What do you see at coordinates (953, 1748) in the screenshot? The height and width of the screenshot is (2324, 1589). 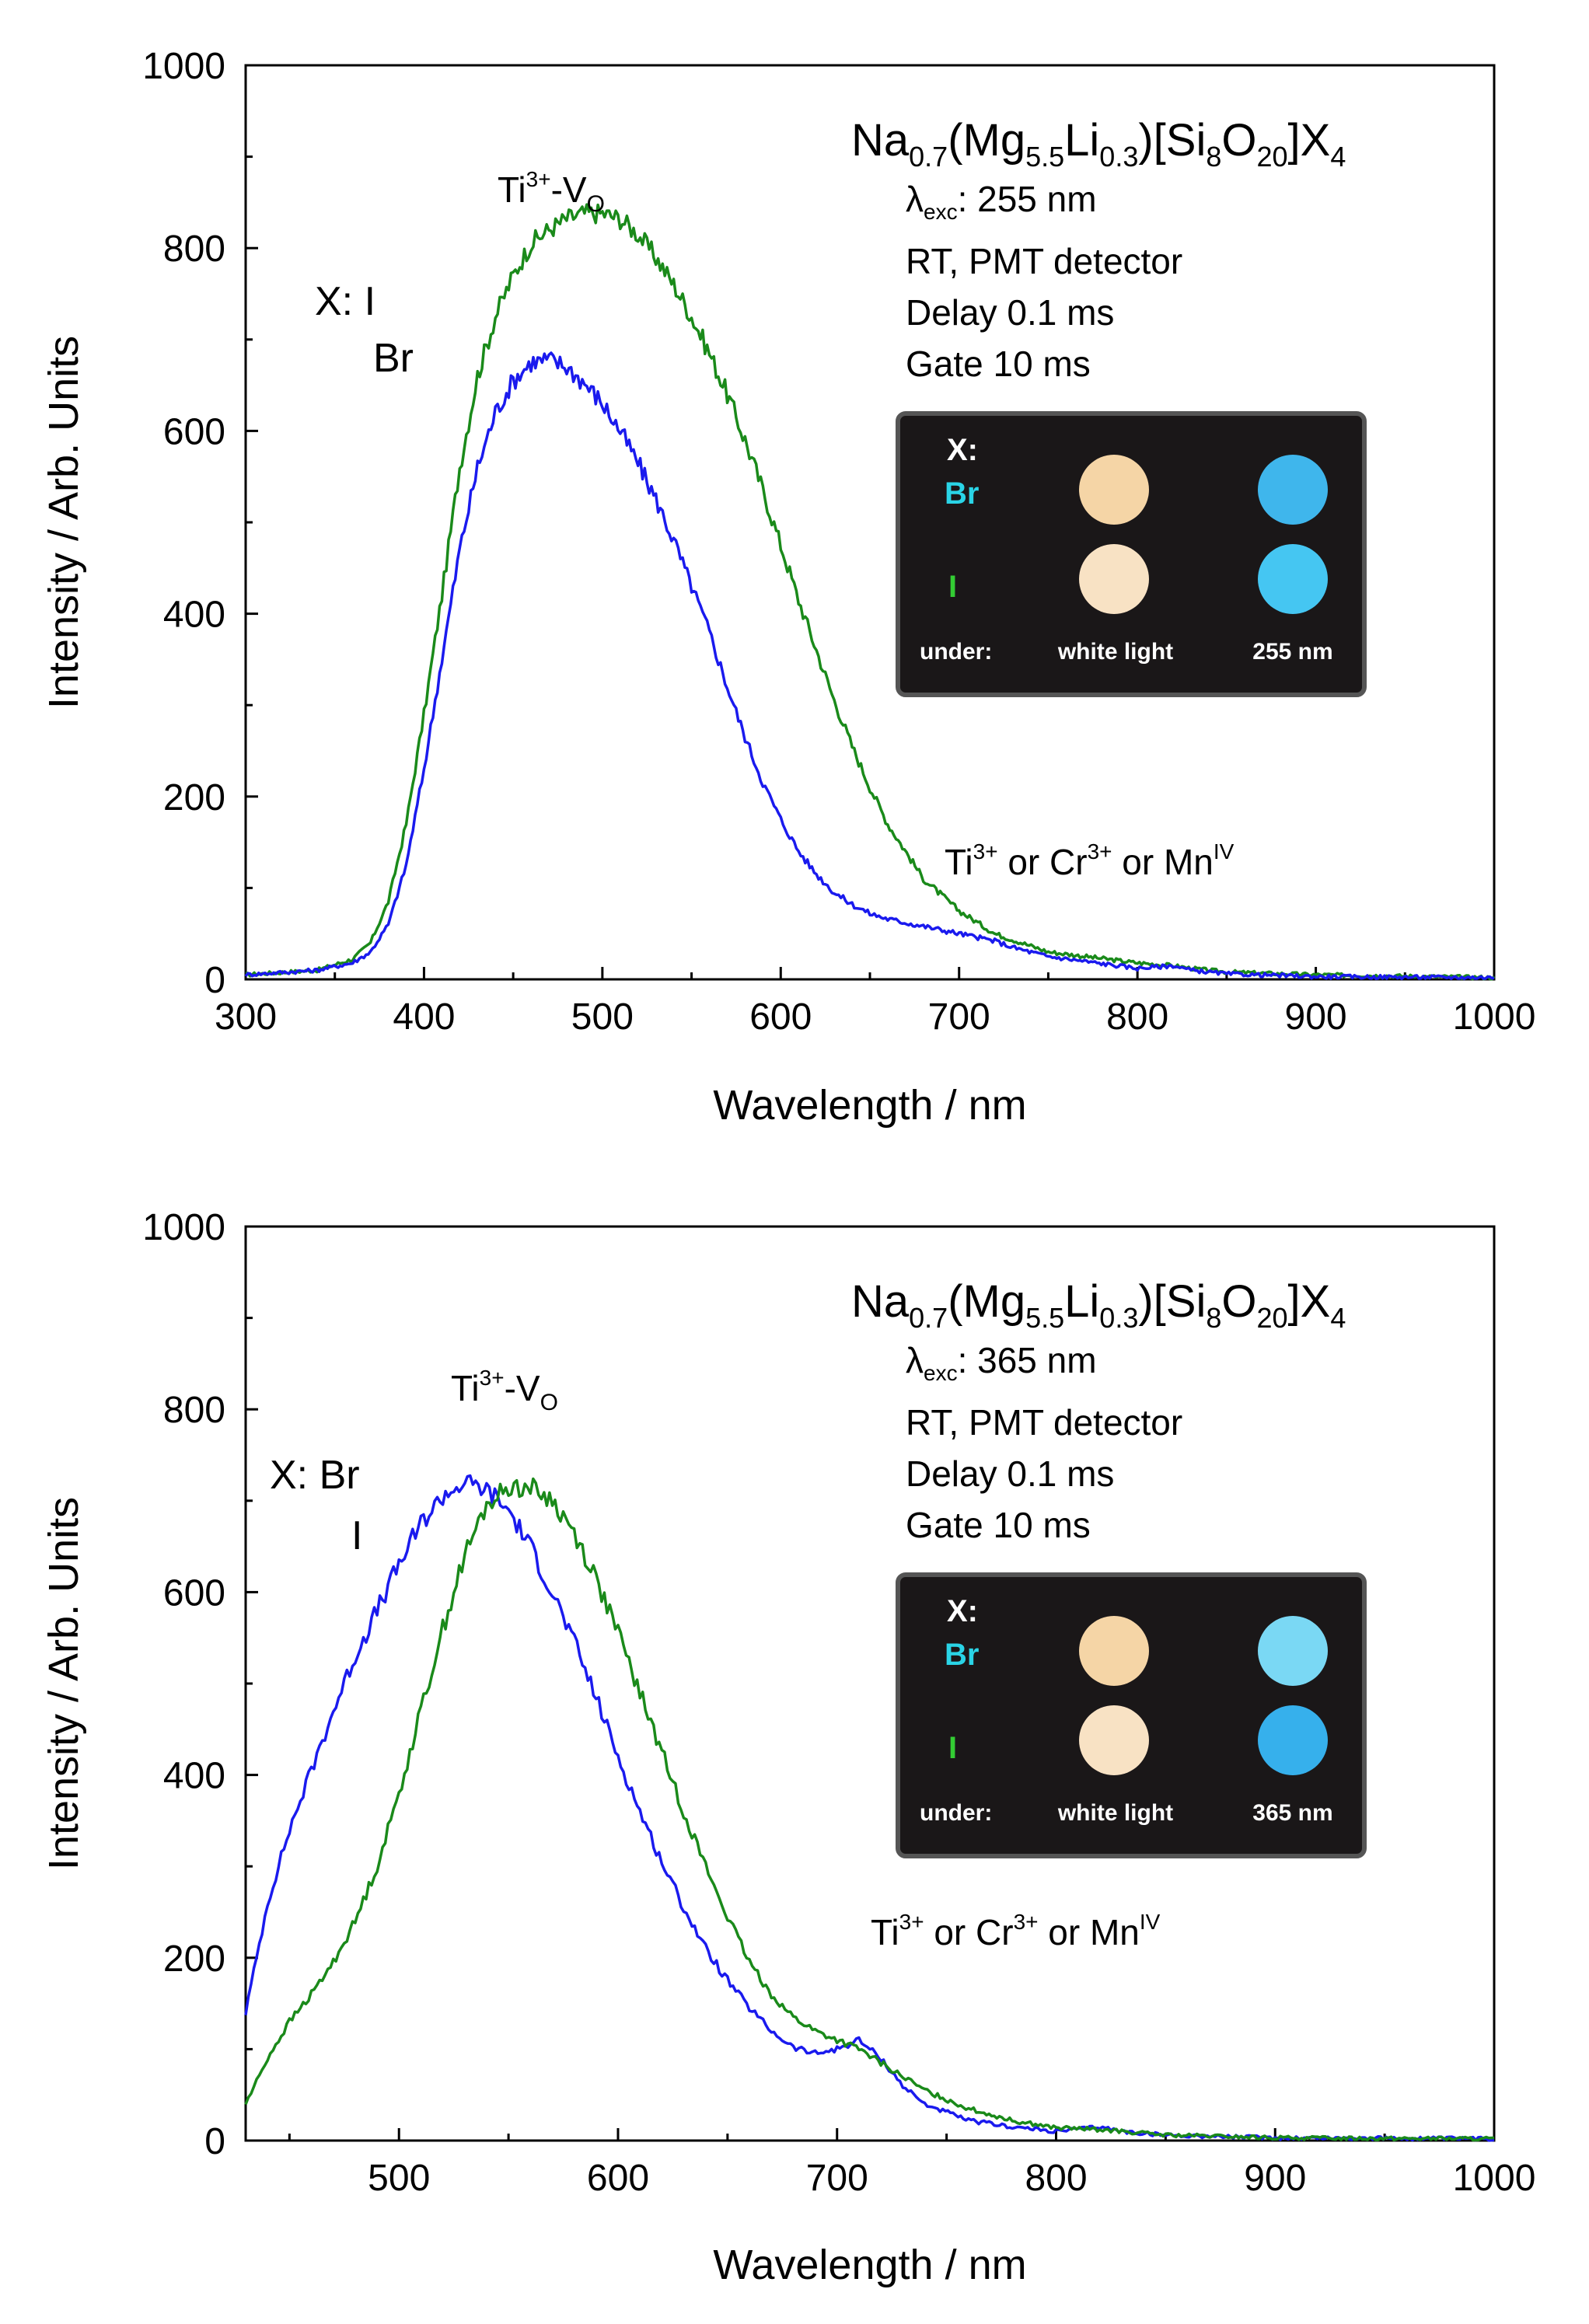 I see `bottom-inset-i-label: I` at bounding box center [953, 1748].